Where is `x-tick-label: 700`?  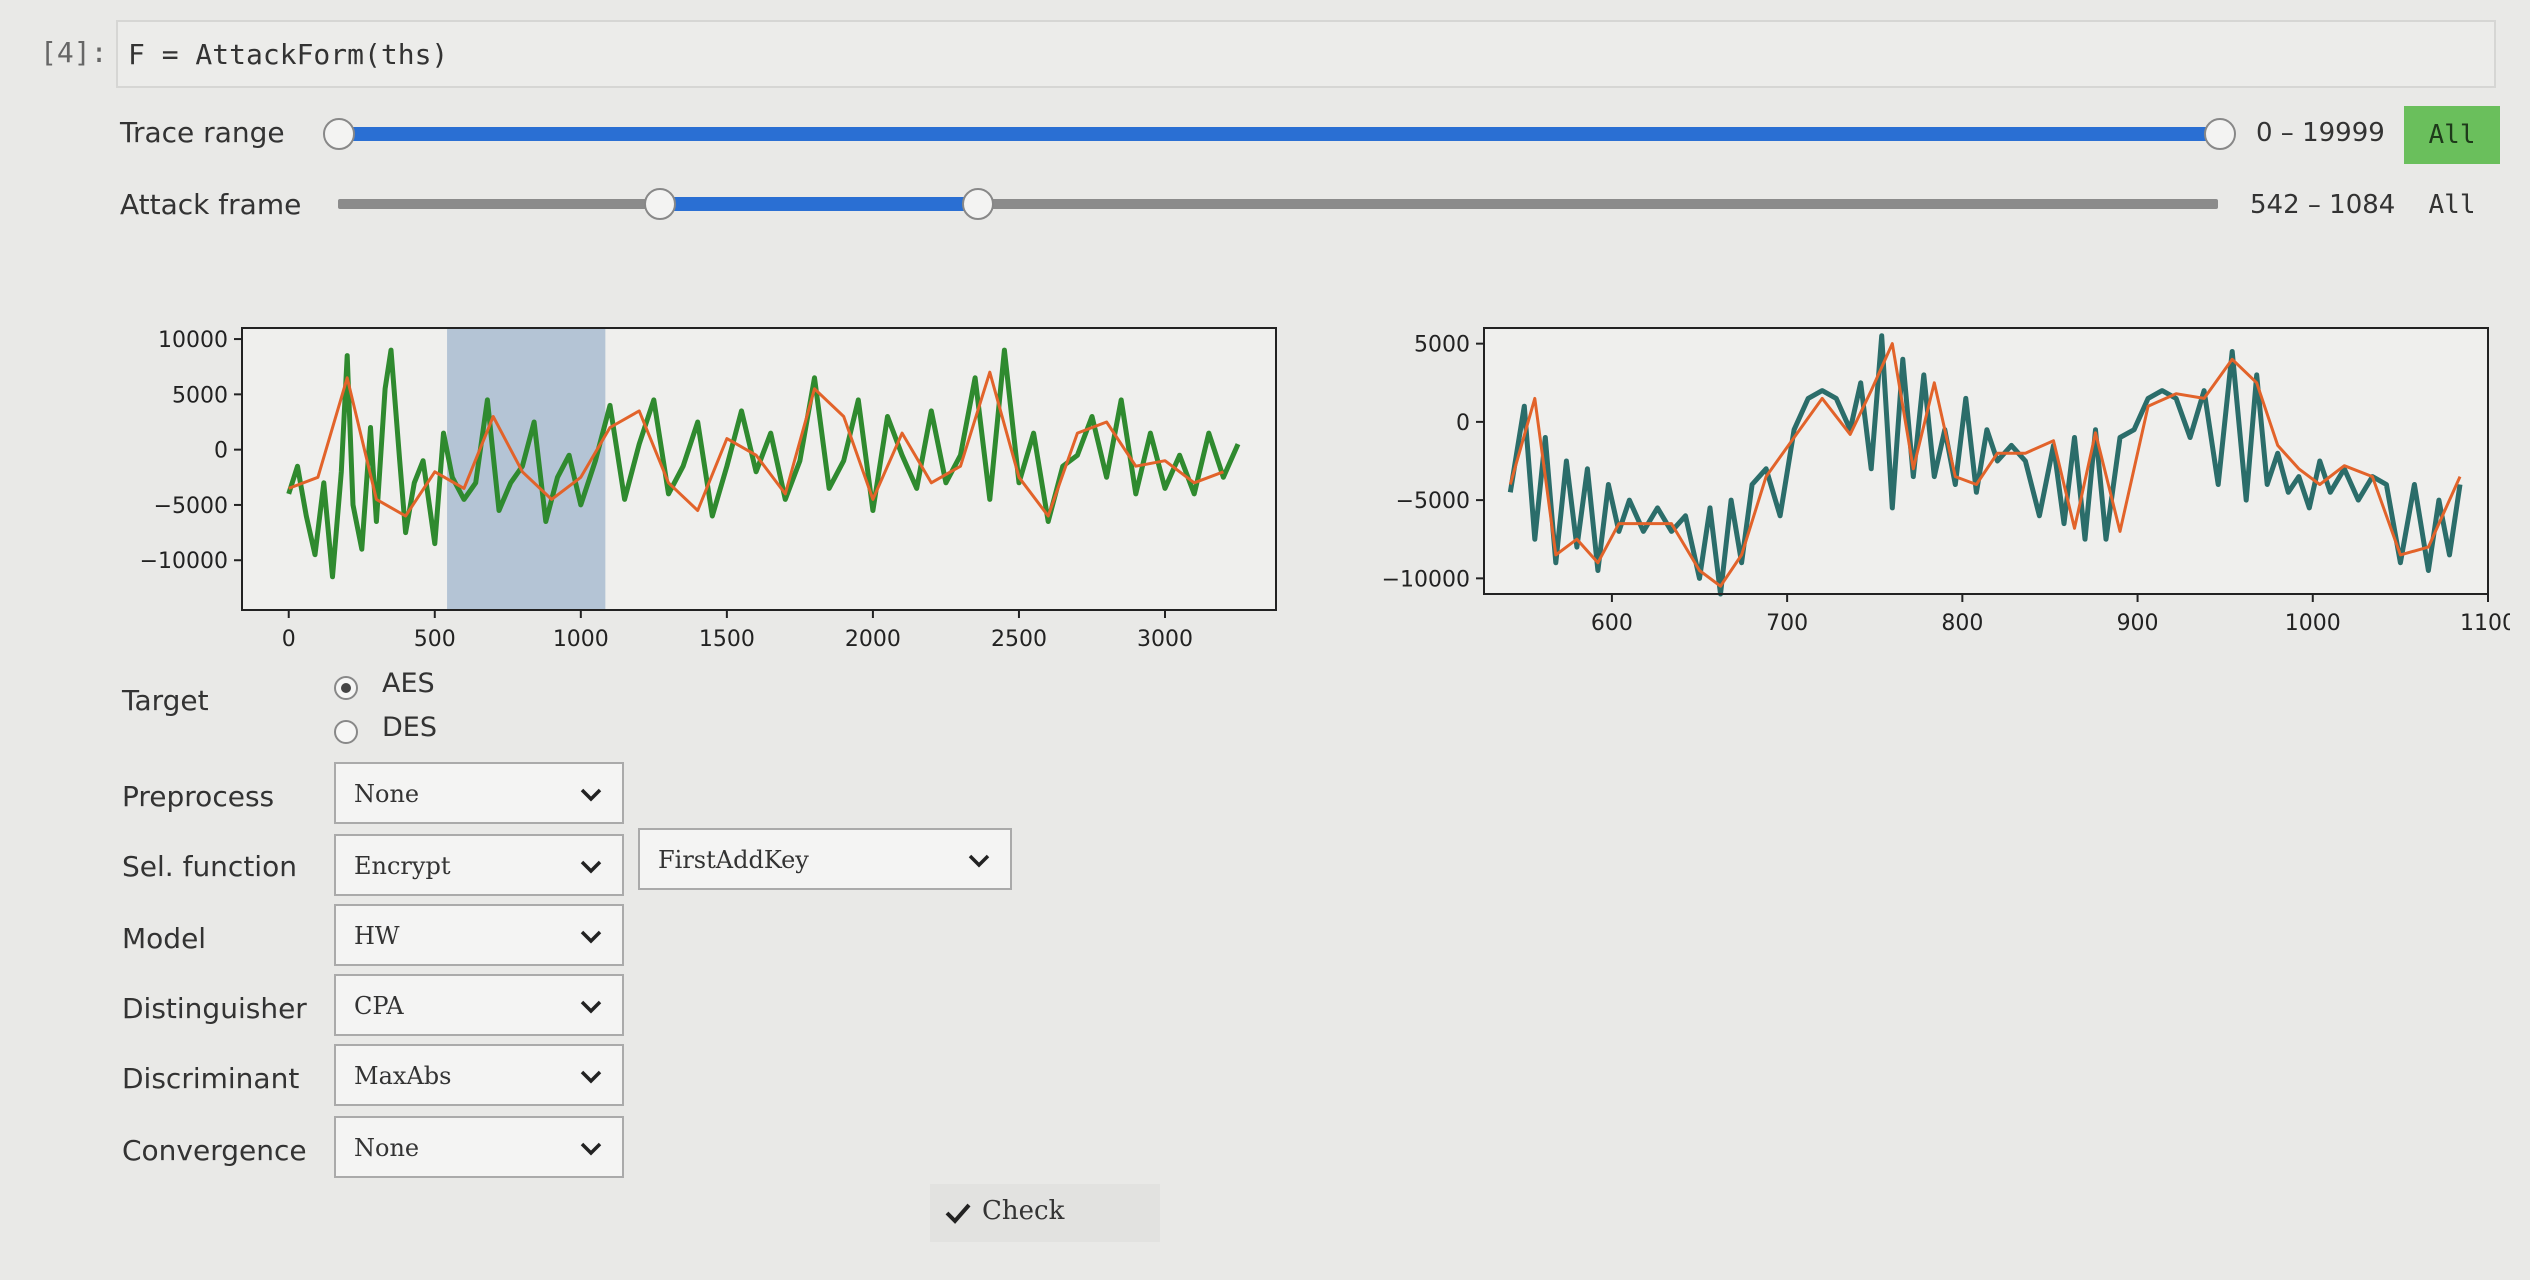
x-tick-label: 700 is located at coordinates (1787, 623).